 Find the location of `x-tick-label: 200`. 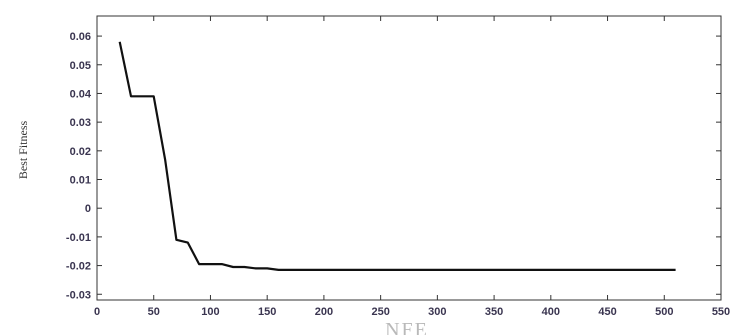

x-tick-label: 200 is located at coordinates (324, 312).